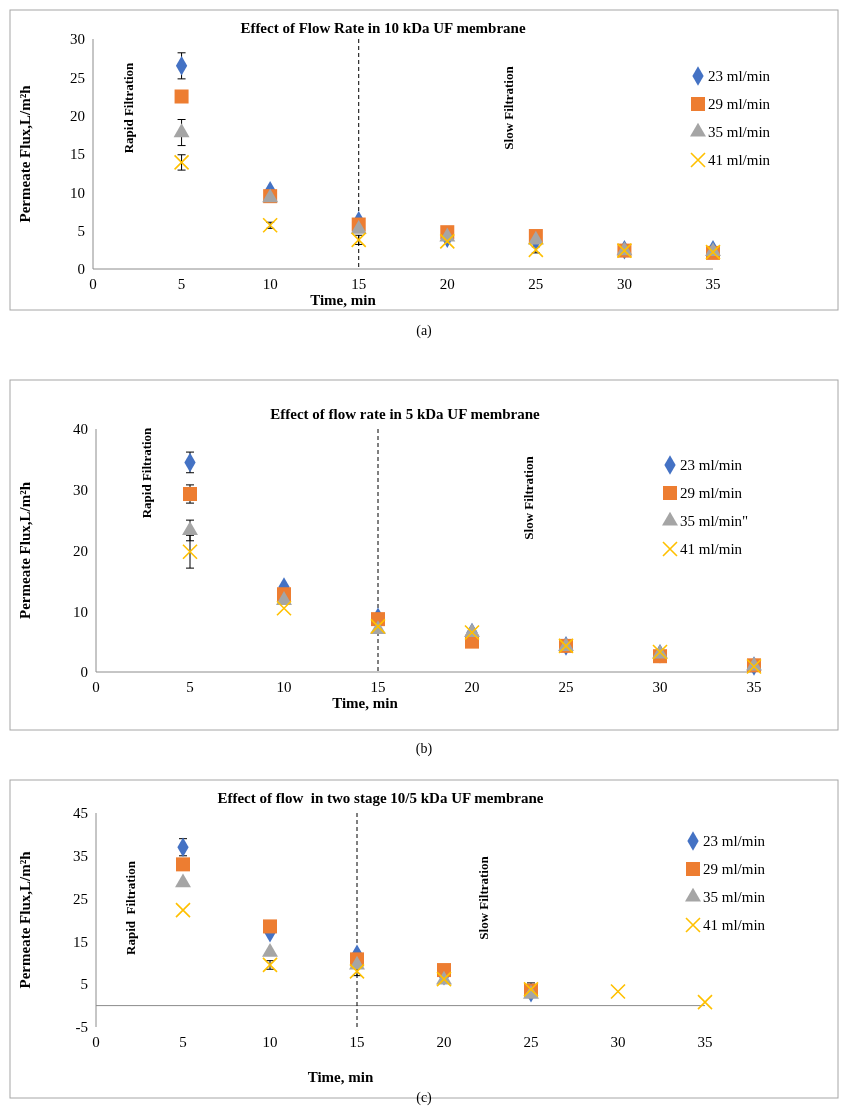  Describe the element at coordinates (424, 1098) in the screenshot. I see `text: (c)` at that location.